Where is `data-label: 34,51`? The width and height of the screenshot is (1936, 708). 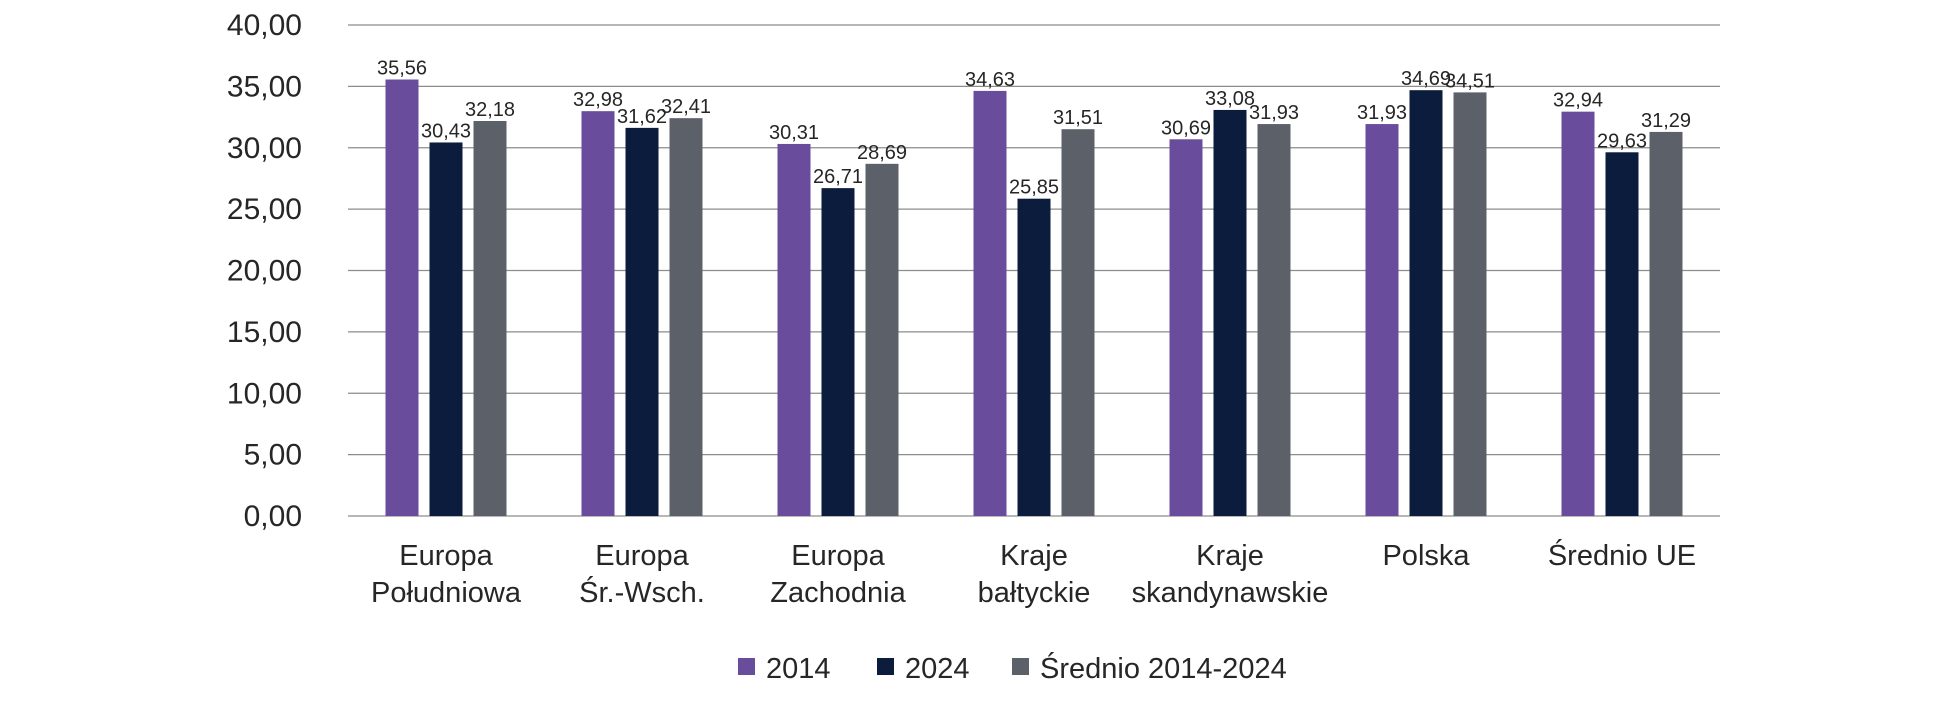 data-label: 34,51 is located at coordinates (1470, 81).